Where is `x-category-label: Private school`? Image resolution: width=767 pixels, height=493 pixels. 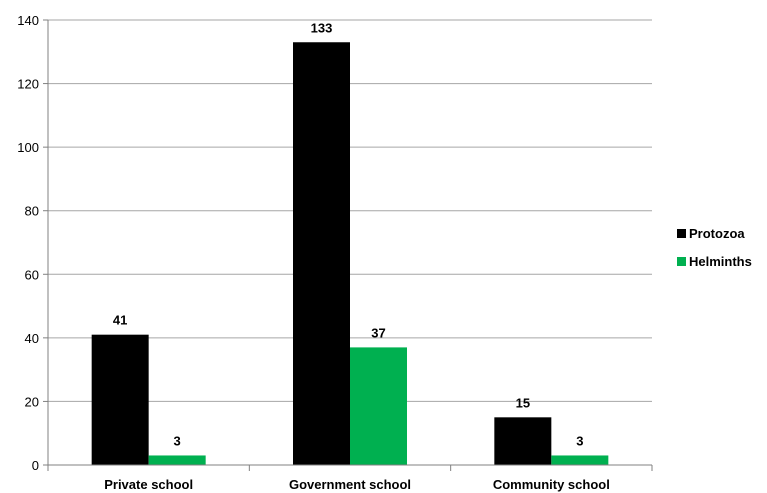 x-category-label: Private school is located at coordinates (148, 484).